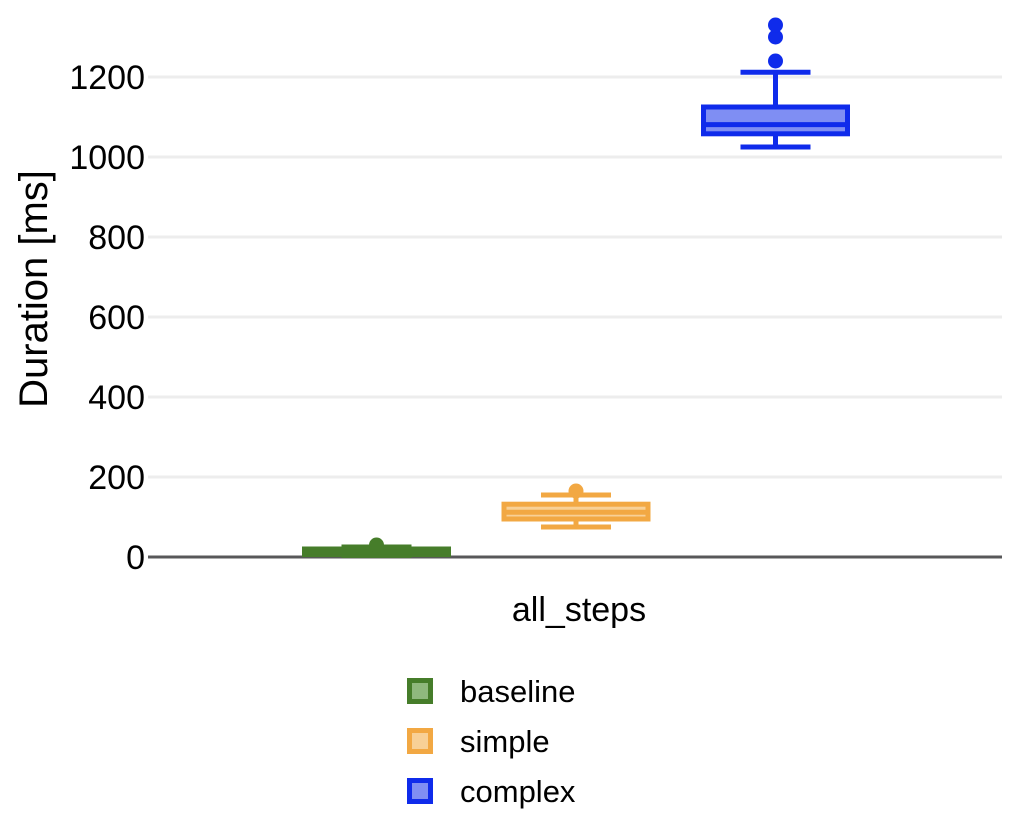 The width and height of the screenshot is (1016, 828). Describe the element at coordinates (420, 691) in the screenshot. I see `legend-swatch-baseline` at that location.